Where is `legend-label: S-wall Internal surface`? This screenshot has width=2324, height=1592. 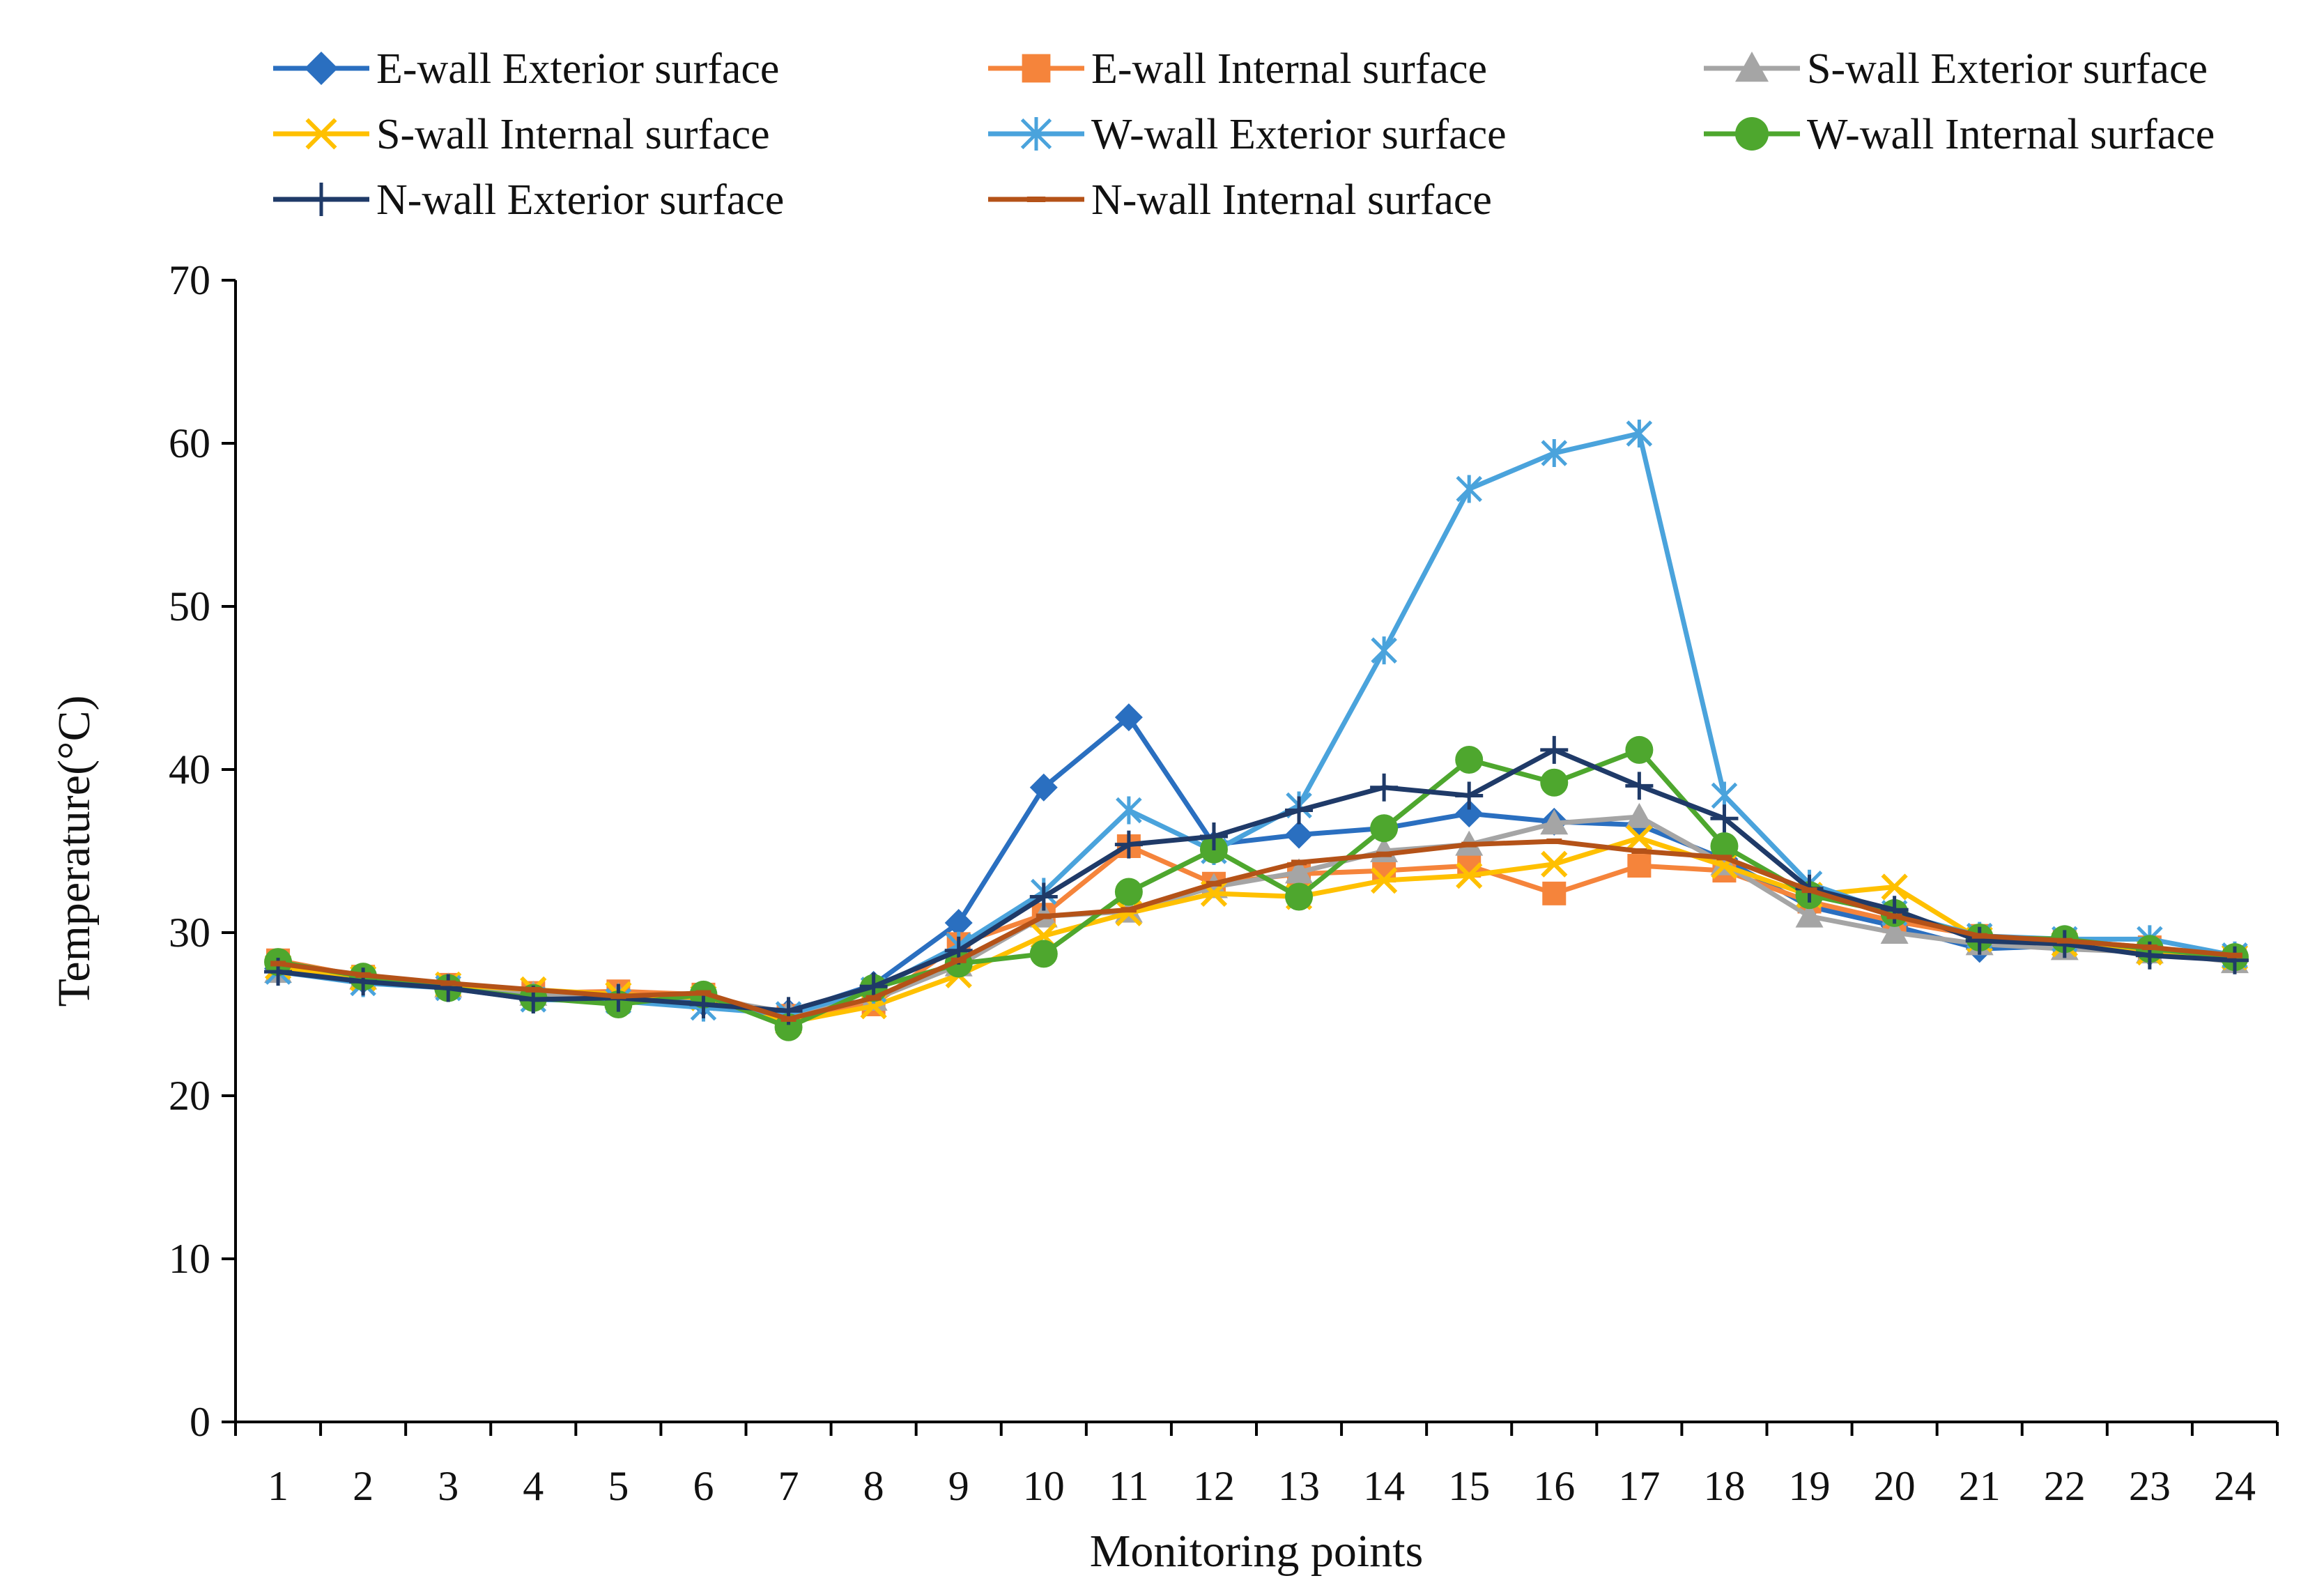
legend-label: S-wall Internal surface is located at coordinates (573, 134).